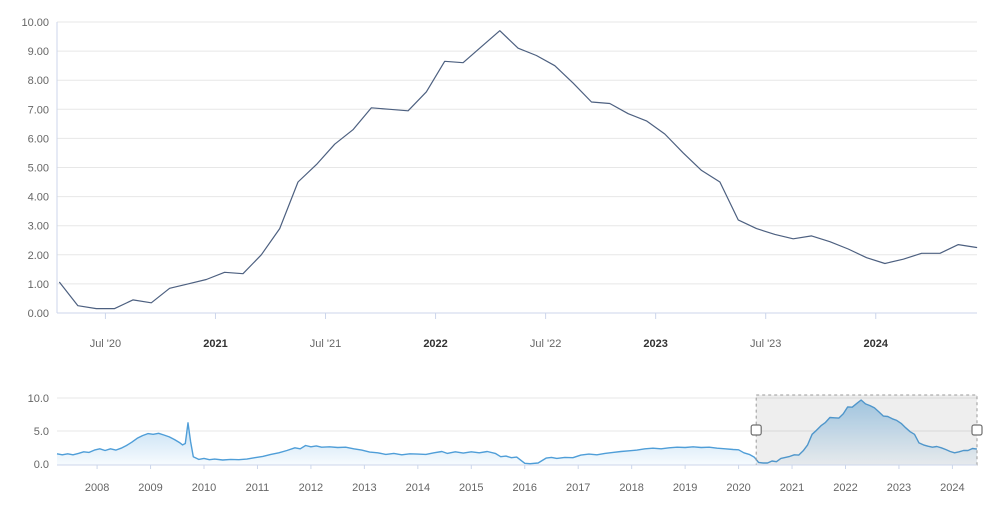 The image size is (1004, 511). What do you see at coordinates (38, 139) in the screenshot?
I see `main-y-tick-label: 6.00` at bounding box center [38, 139].